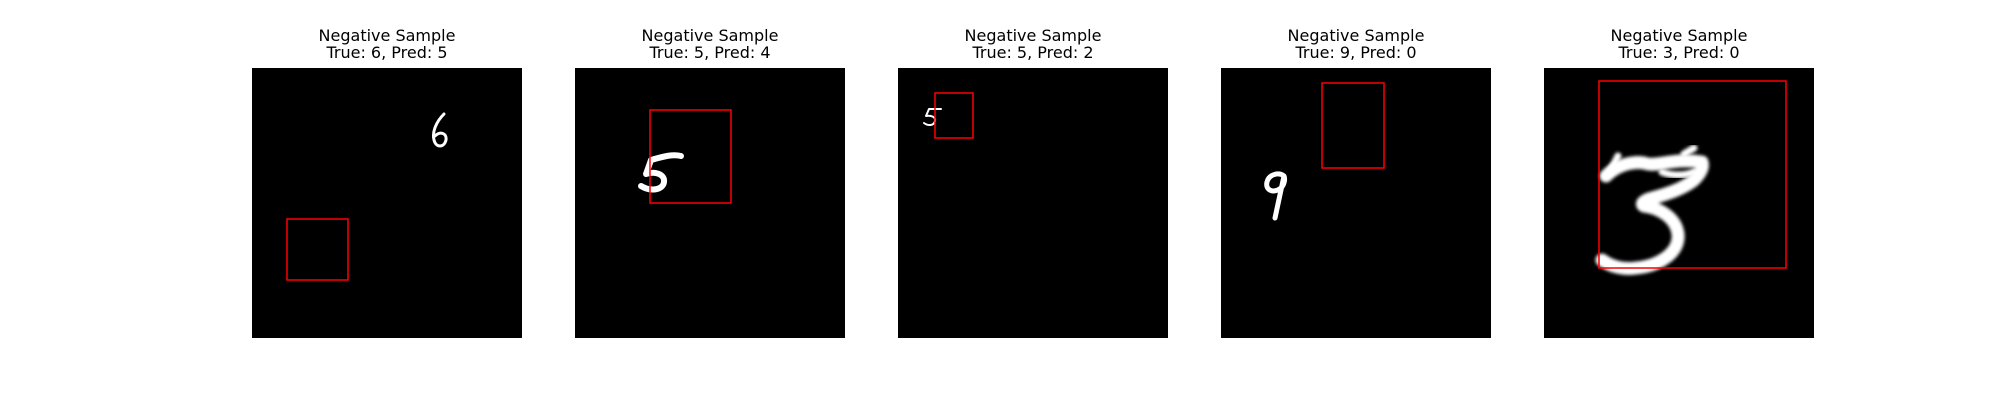 This screenshot has height=400, width=2000. I want to click on panel-title: Negative Sample True: 9, Pred: 0, so click(1356, 44).